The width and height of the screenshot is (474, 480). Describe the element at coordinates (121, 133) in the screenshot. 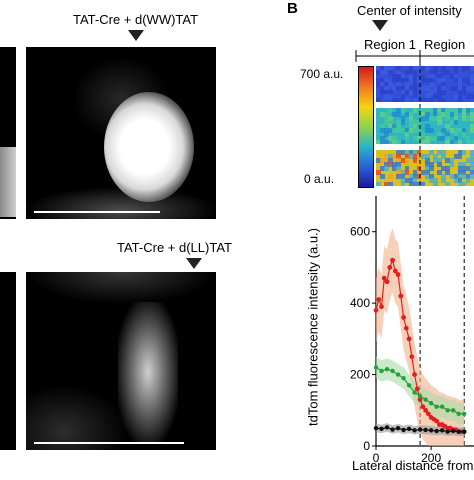

I see `micrograph-ww-tat` at that location.